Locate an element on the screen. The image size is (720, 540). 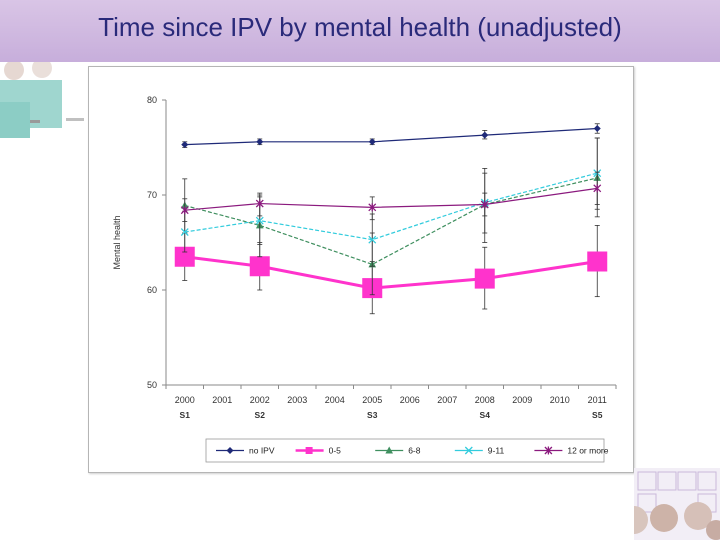
series-12-or-more is located at coordinates (391, 197).